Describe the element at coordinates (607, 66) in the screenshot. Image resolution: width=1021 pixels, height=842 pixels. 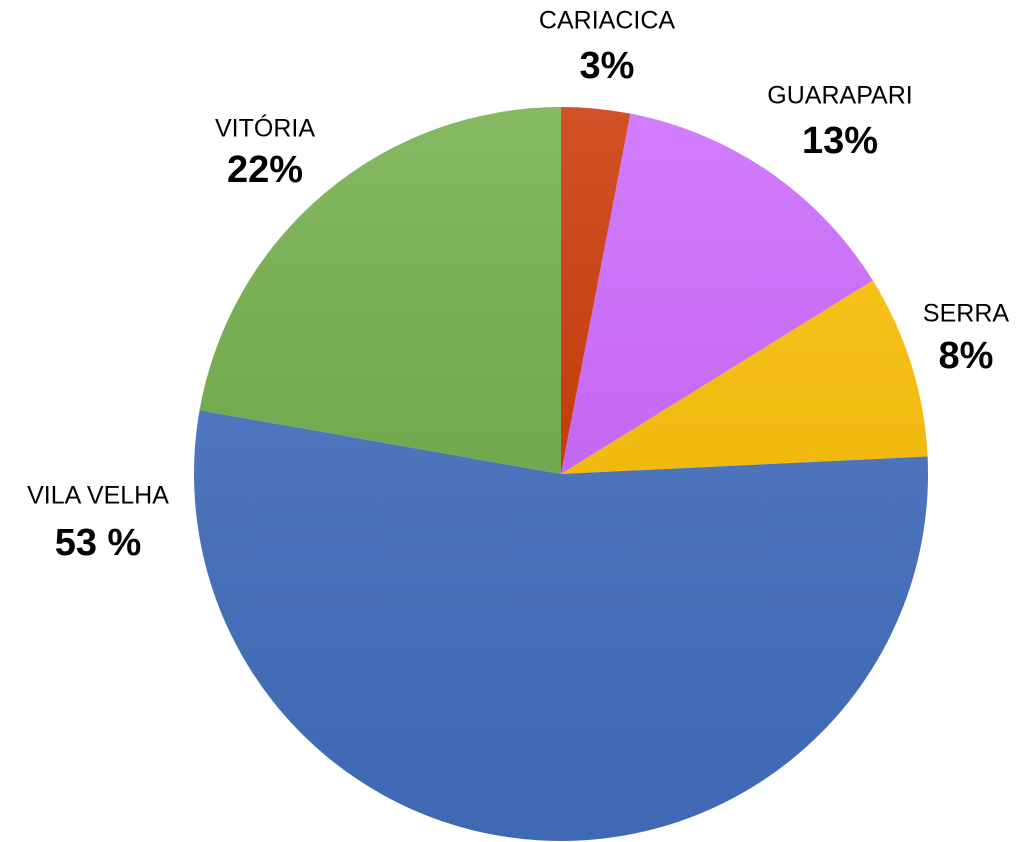
I see `slice-value-label: 3%` at that location.